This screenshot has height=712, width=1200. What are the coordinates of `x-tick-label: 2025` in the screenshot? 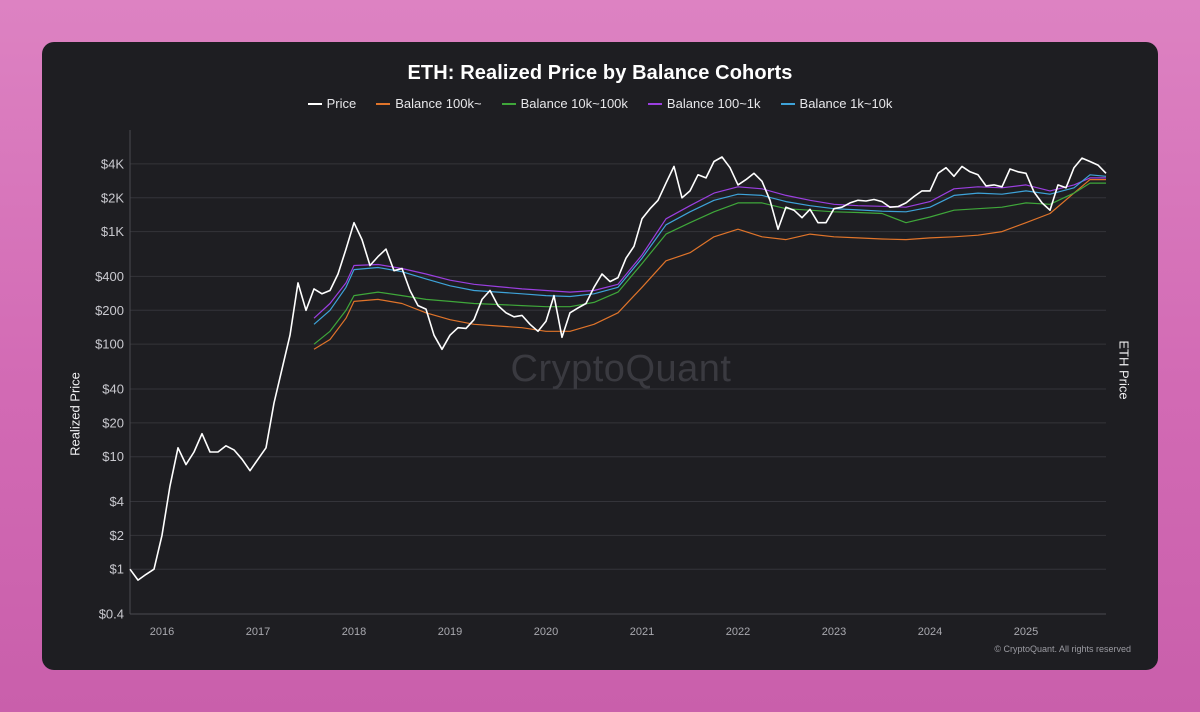 It's located at (1026, 632).